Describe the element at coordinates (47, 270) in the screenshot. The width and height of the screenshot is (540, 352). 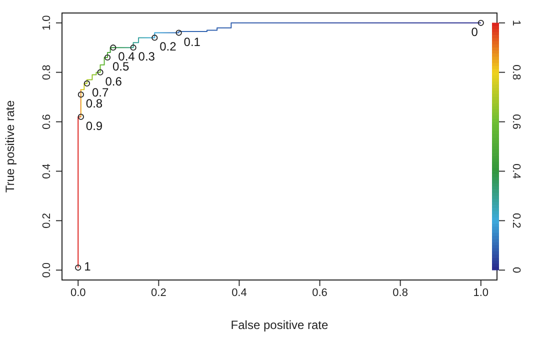
I see `y-tick-label: 0.0` at that location.